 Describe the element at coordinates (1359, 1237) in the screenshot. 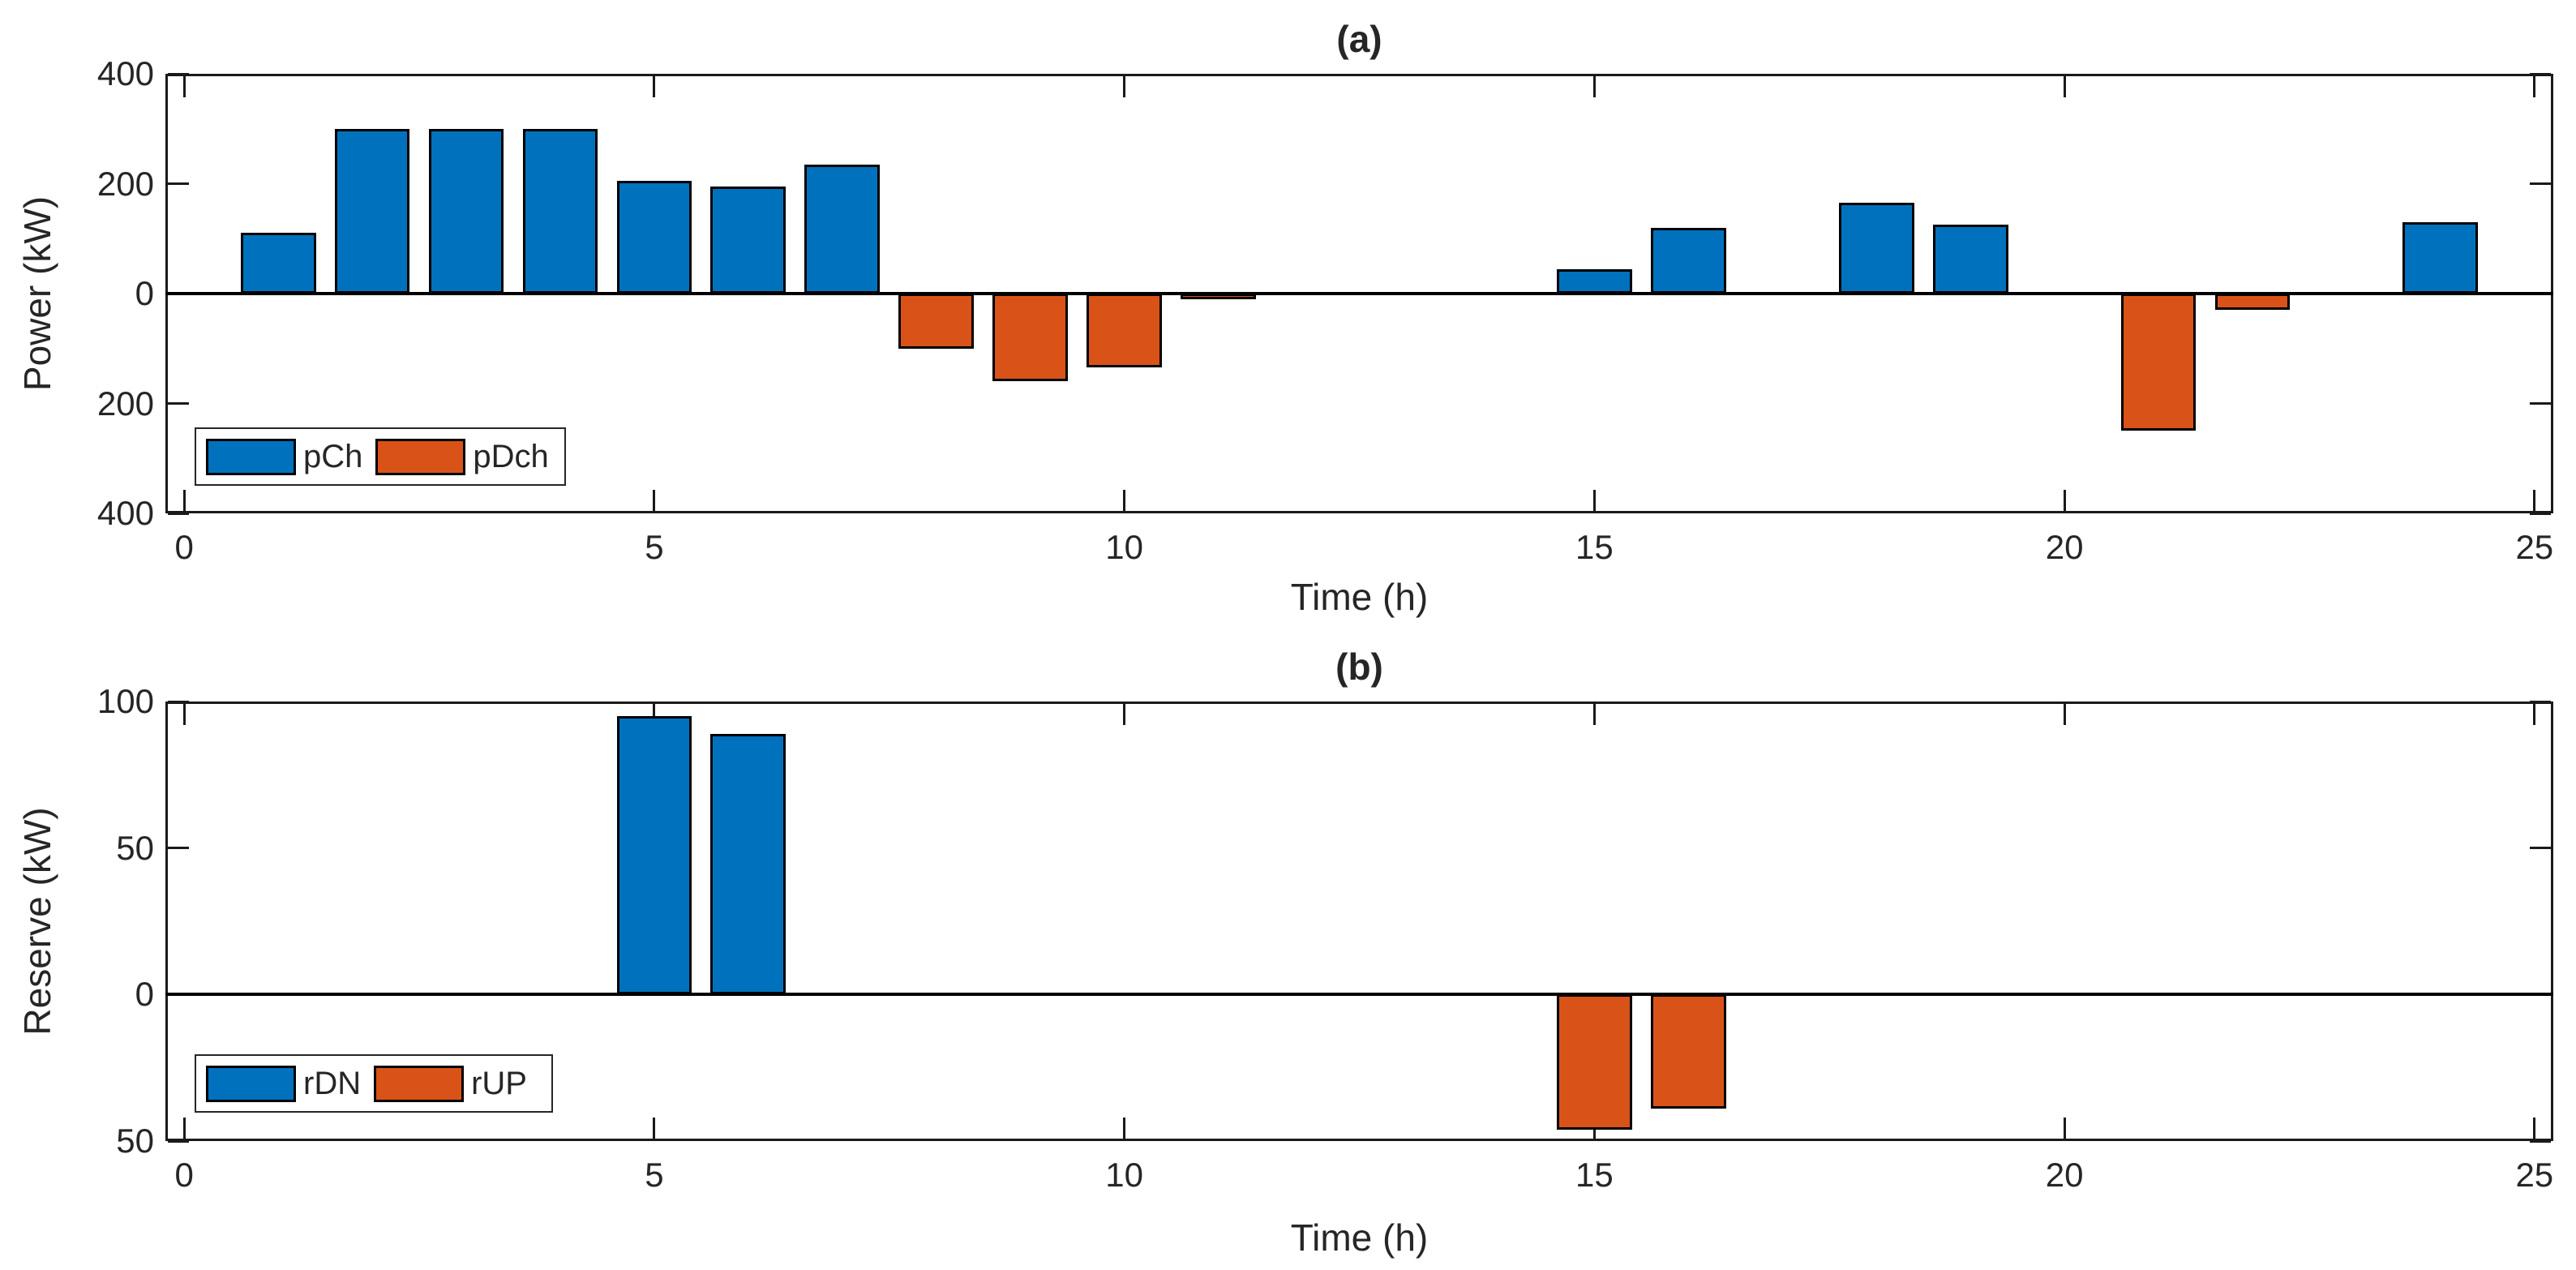

I see `subplot-b-x-axis-label: Time (h)` at that location.